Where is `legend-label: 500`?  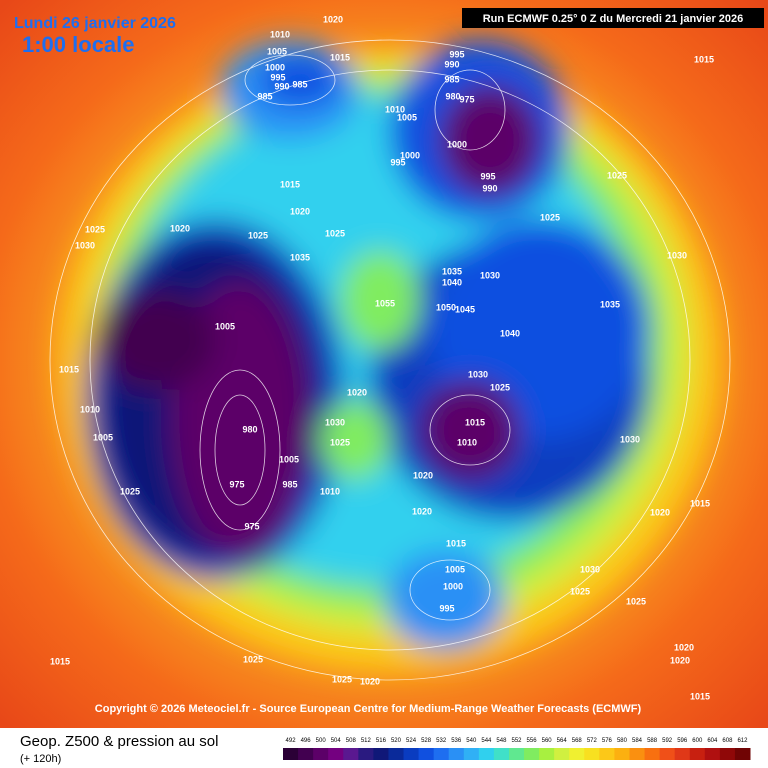
legend-label: 500 is located at coordinates (321, 741).